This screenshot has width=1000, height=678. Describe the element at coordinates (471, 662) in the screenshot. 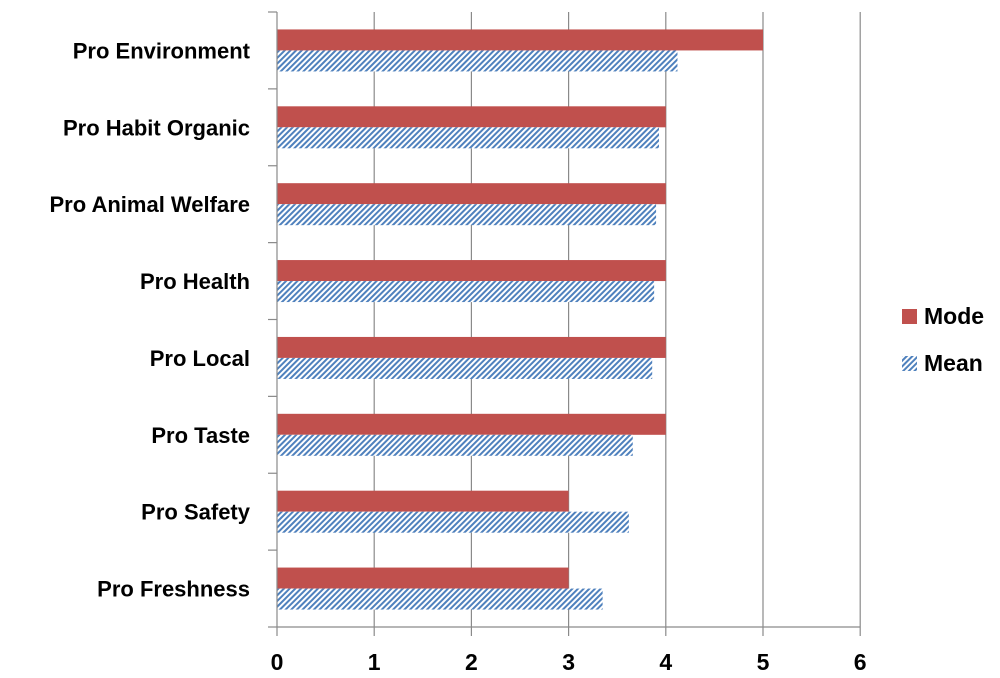

I see `x-tick-label: 2` at that location.